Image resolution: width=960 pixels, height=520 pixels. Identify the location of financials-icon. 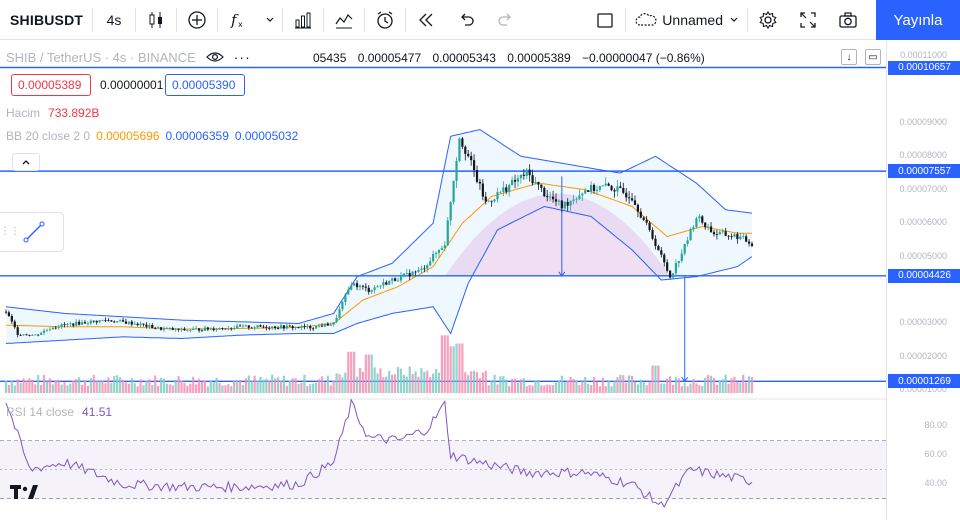
(303, 20).